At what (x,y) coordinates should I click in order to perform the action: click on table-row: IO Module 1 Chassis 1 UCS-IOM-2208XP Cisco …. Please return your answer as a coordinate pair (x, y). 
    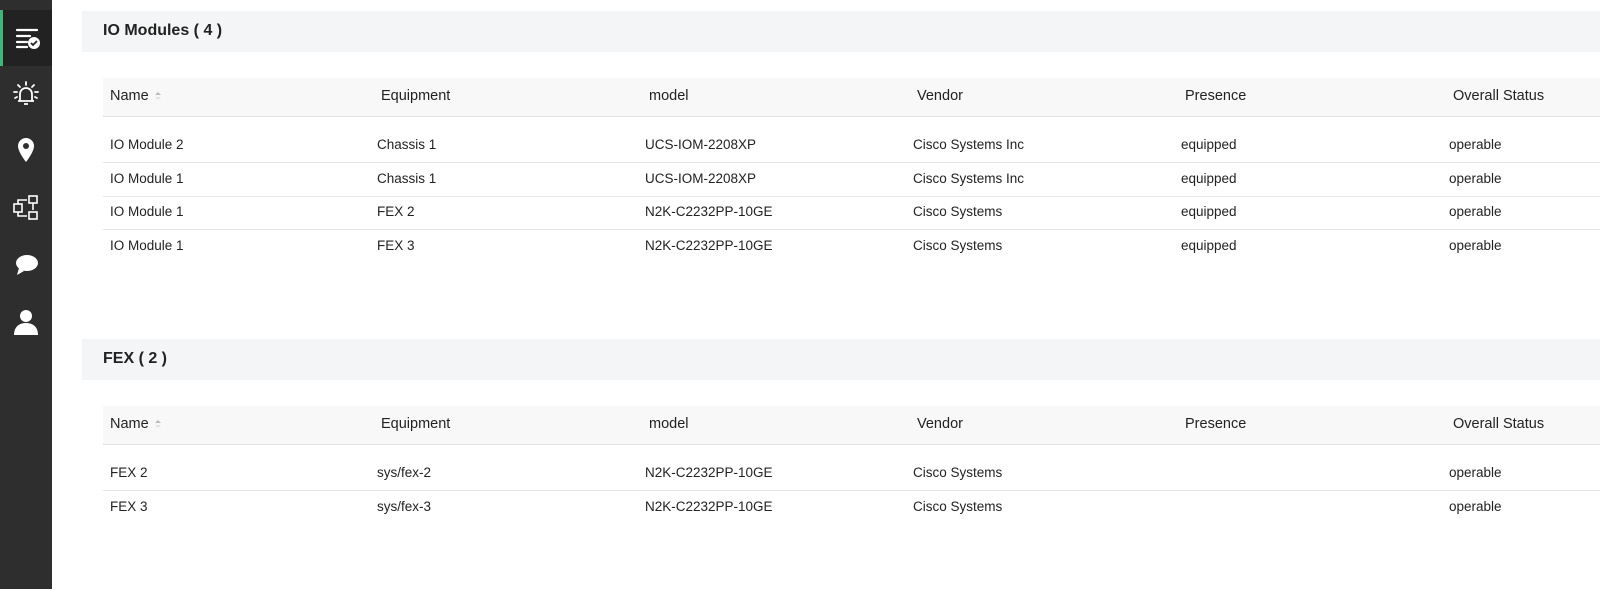
    Looking at the image, I should click on (851, 180).